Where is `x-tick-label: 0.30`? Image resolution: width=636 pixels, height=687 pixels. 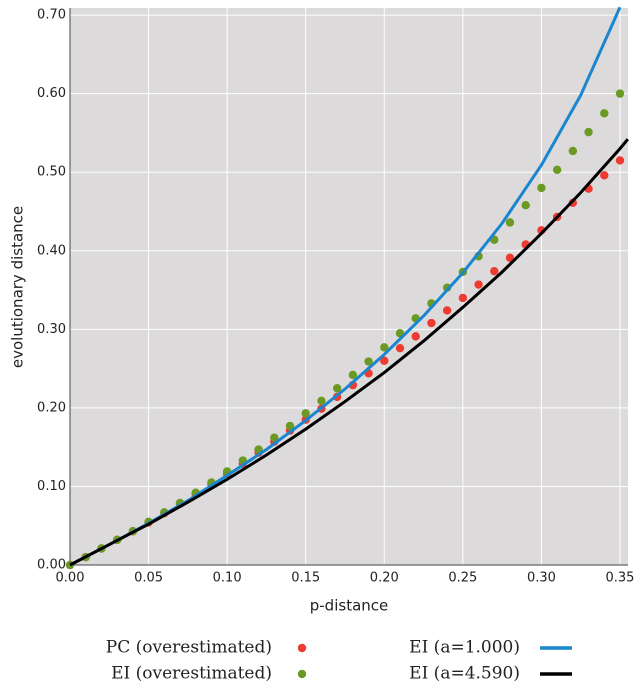 x-tick-label: 0.30 is located at coordinates (541, 578).